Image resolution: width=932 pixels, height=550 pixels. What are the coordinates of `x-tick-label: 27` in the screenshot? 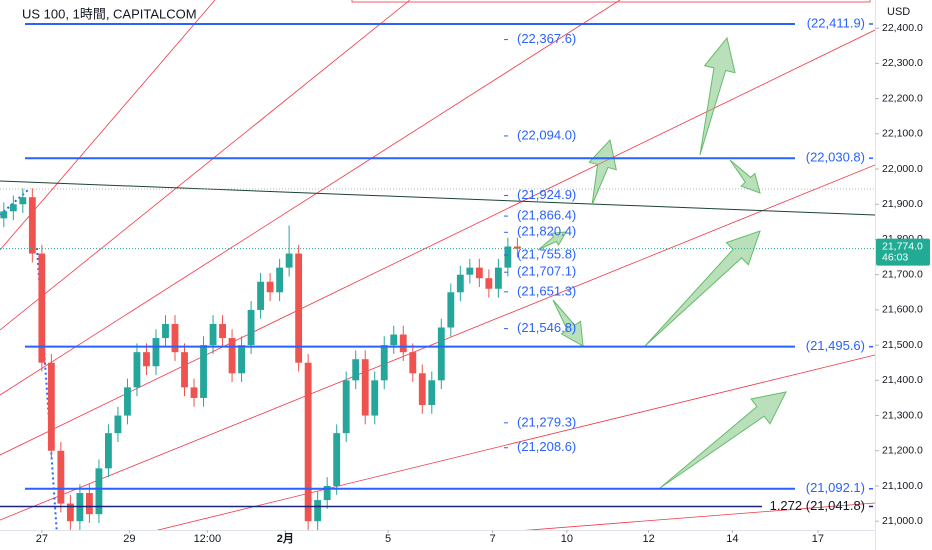 It's located at (42, 539).